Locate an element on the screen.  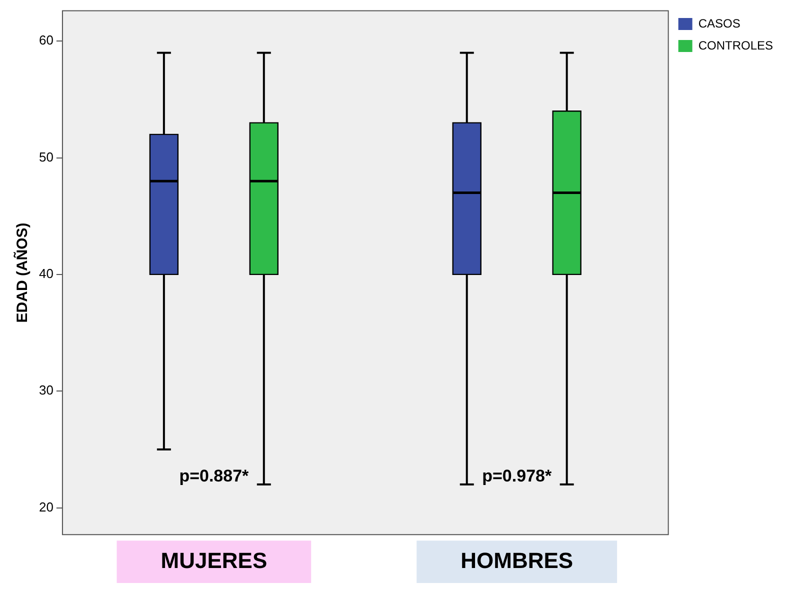
y-tick-label: 30 is located at coordinates (46, 390).